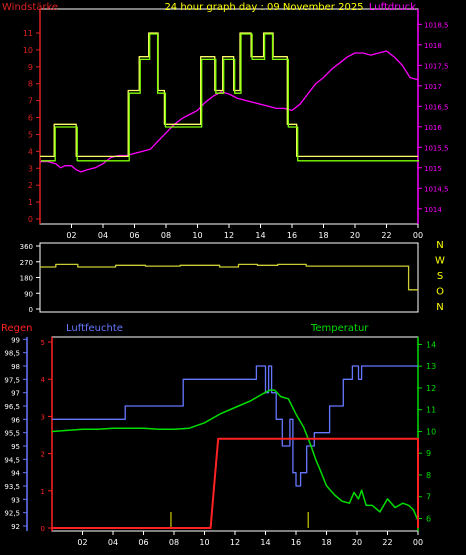 This screenshot has height=555, width=466. Describe the element at coordinates (94, 328) in the screenshot. I see `humidity-title: Luftfeuchte` at that location.